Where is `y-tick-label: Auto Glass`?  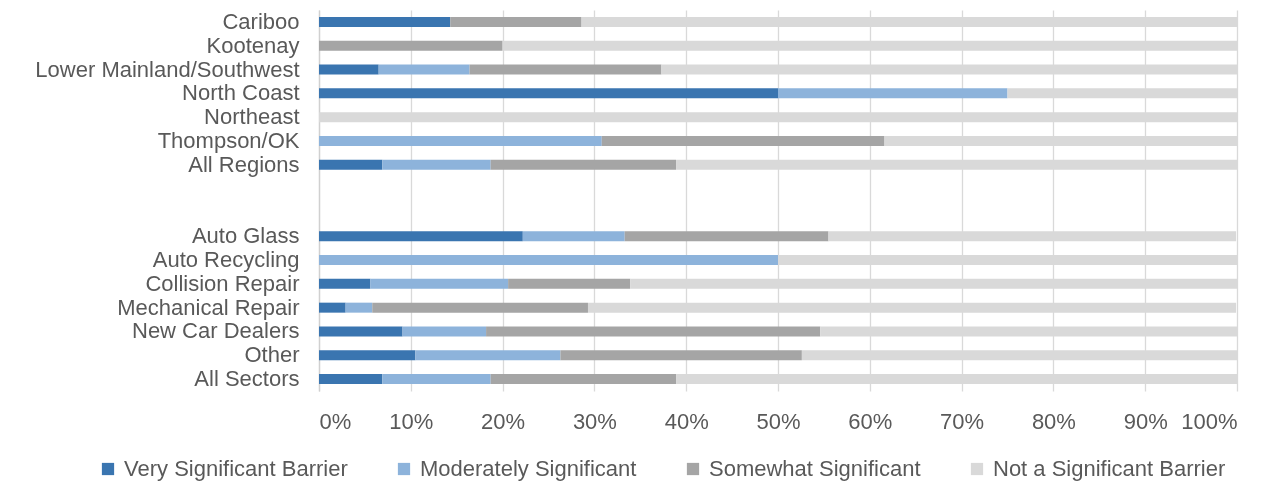 y-tick-label: Auto Glass is located at coordinates (245, 236).